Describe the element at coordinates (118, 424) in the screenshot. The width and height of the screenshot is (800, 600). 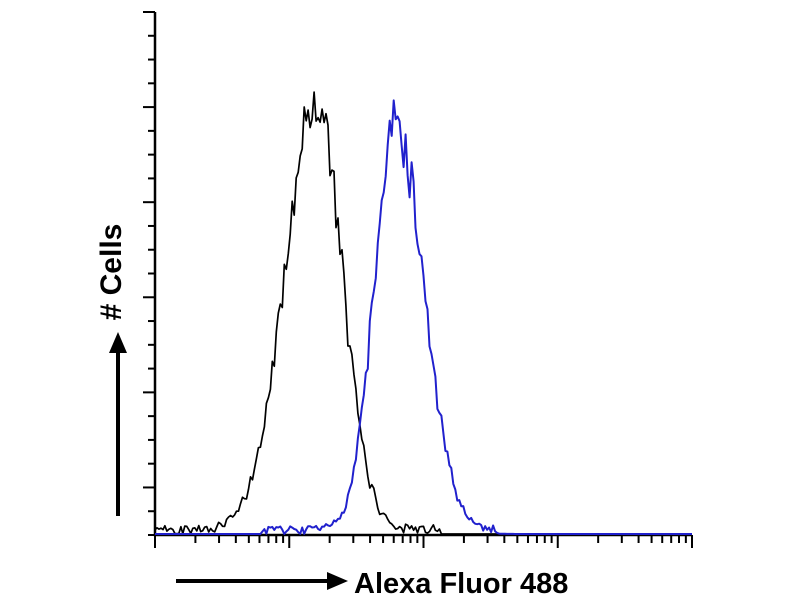
I see `y-axis-arrow-icon` at that location.